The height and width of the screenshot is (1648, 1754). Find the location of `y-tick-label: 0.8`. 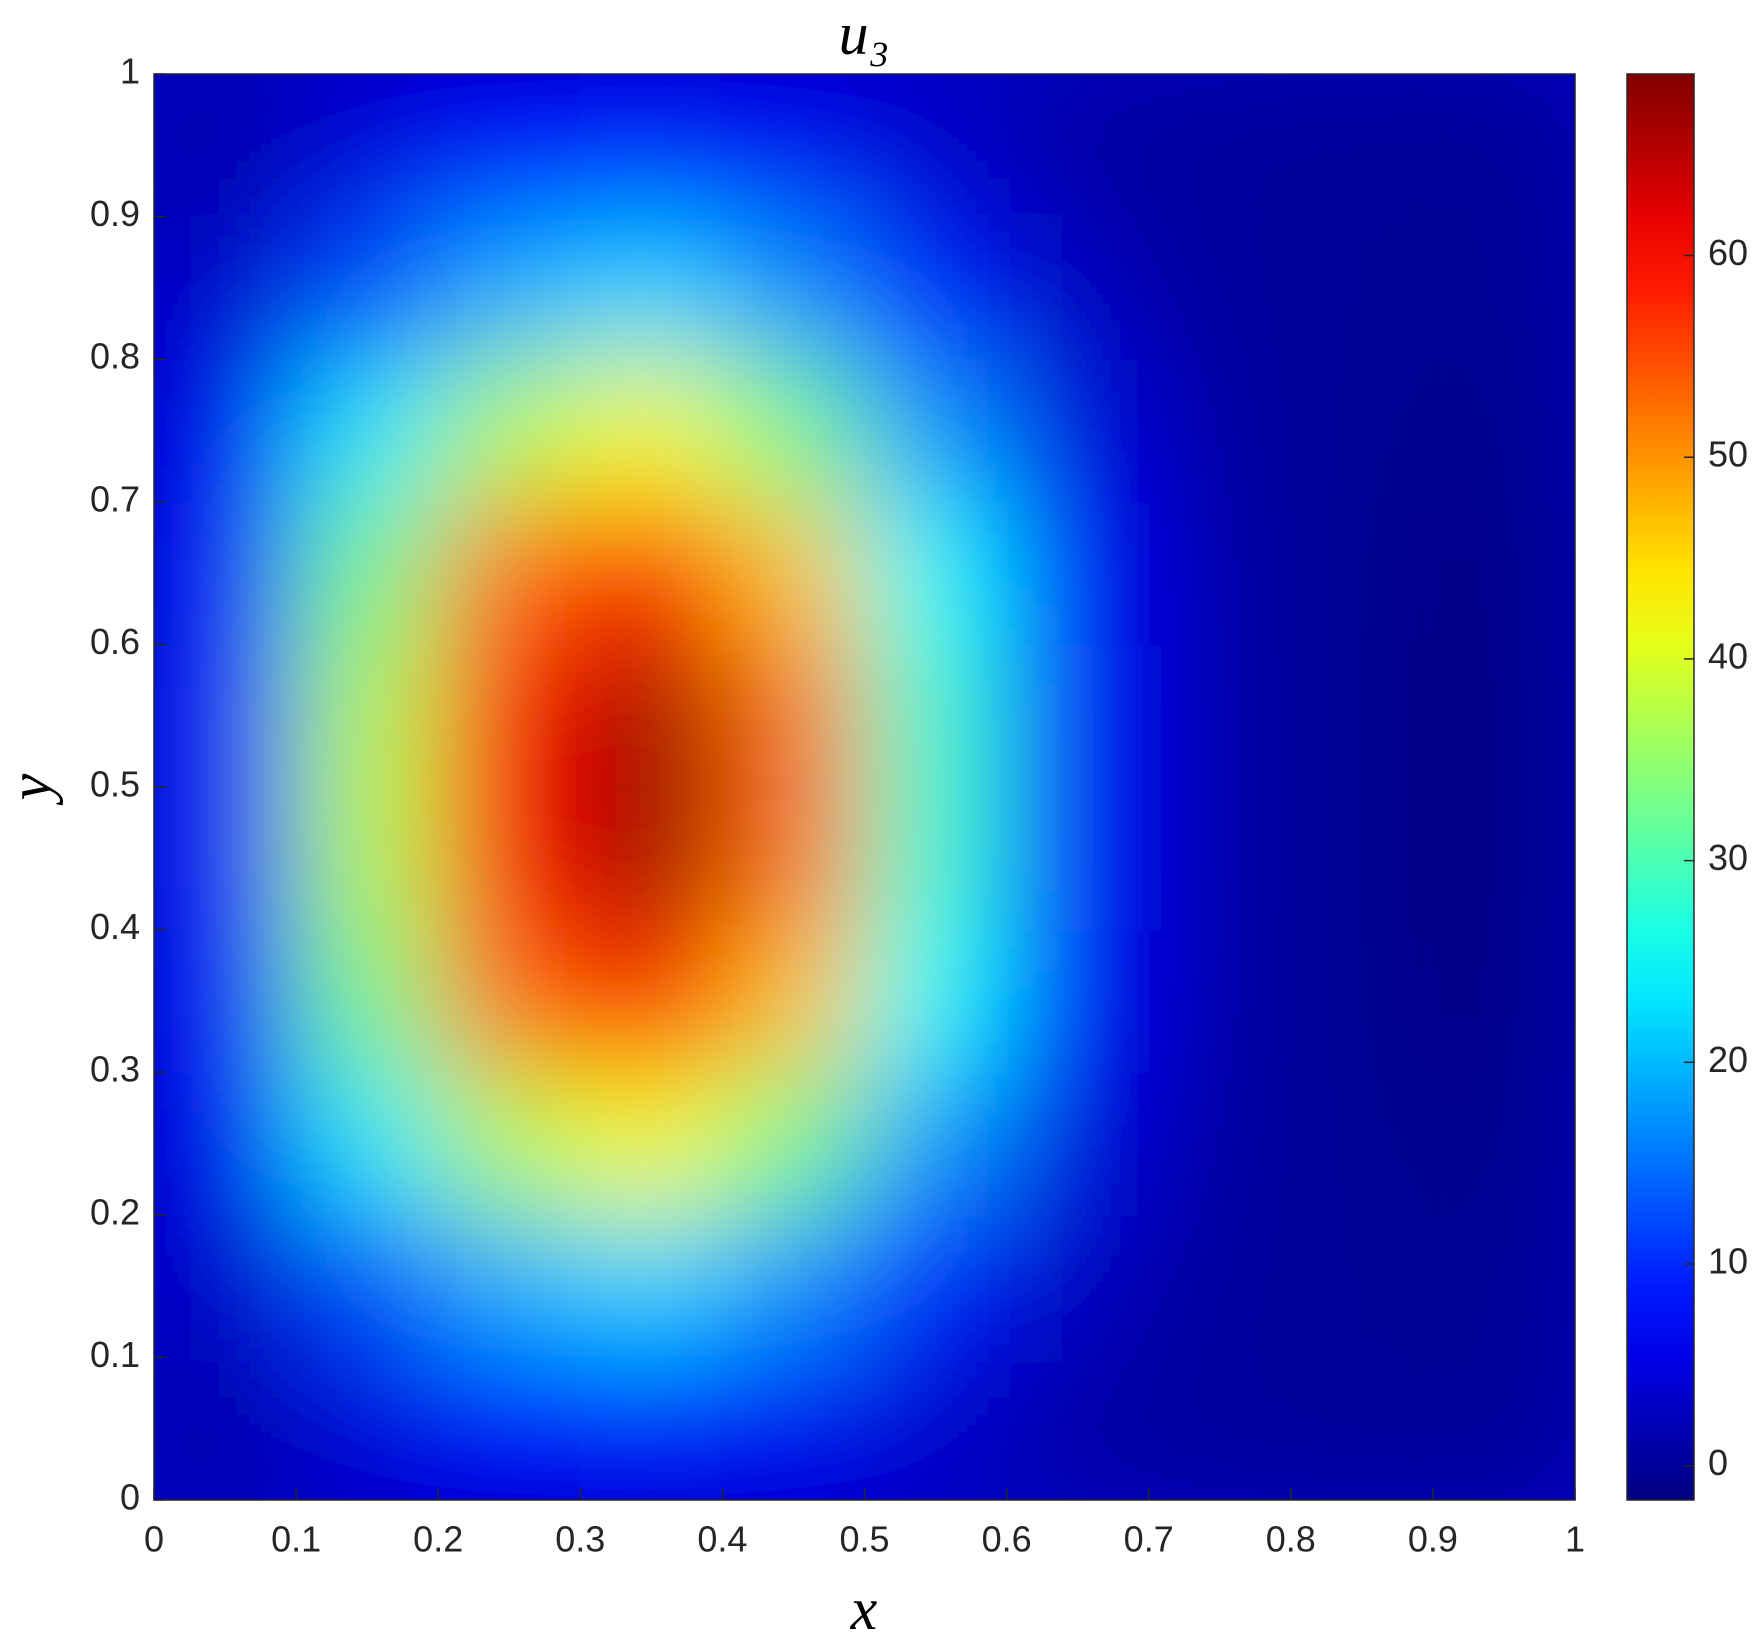

y-tick-label: 0.8 is located at coordinates (115, 356).